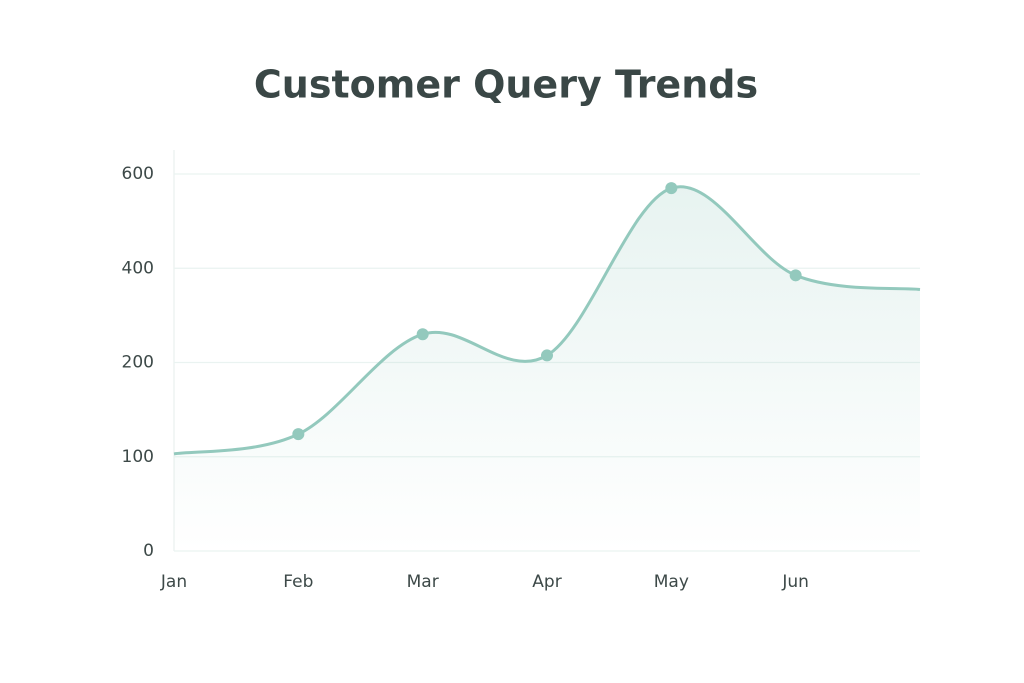  I want to click on x-tick-label: Apr, so click(546, 582).